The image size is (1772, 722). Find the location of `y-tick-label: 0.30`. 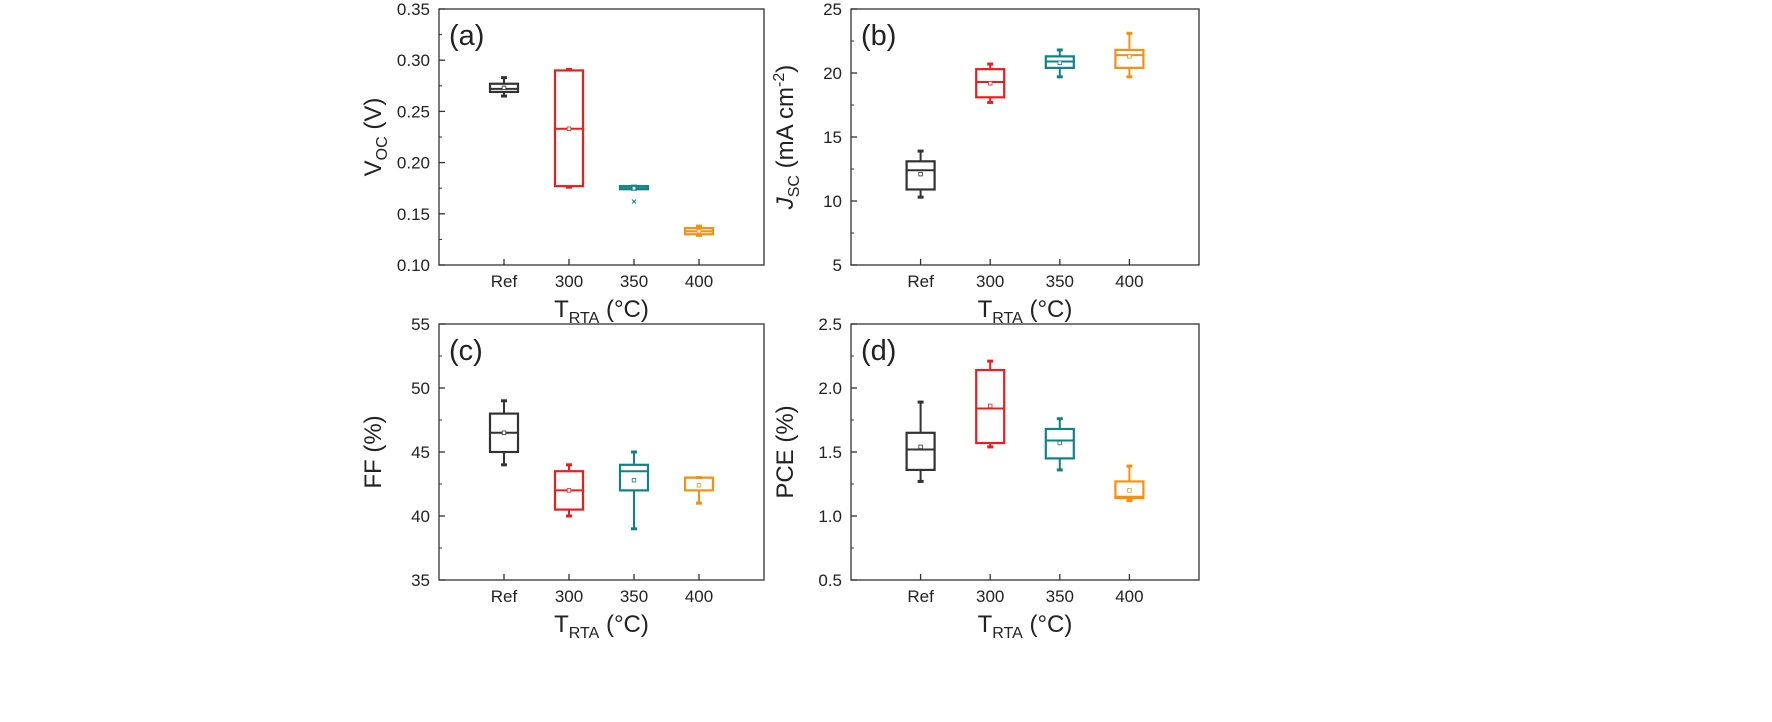

y-tick-label: 0.30 is located at coordinates (413, 60).